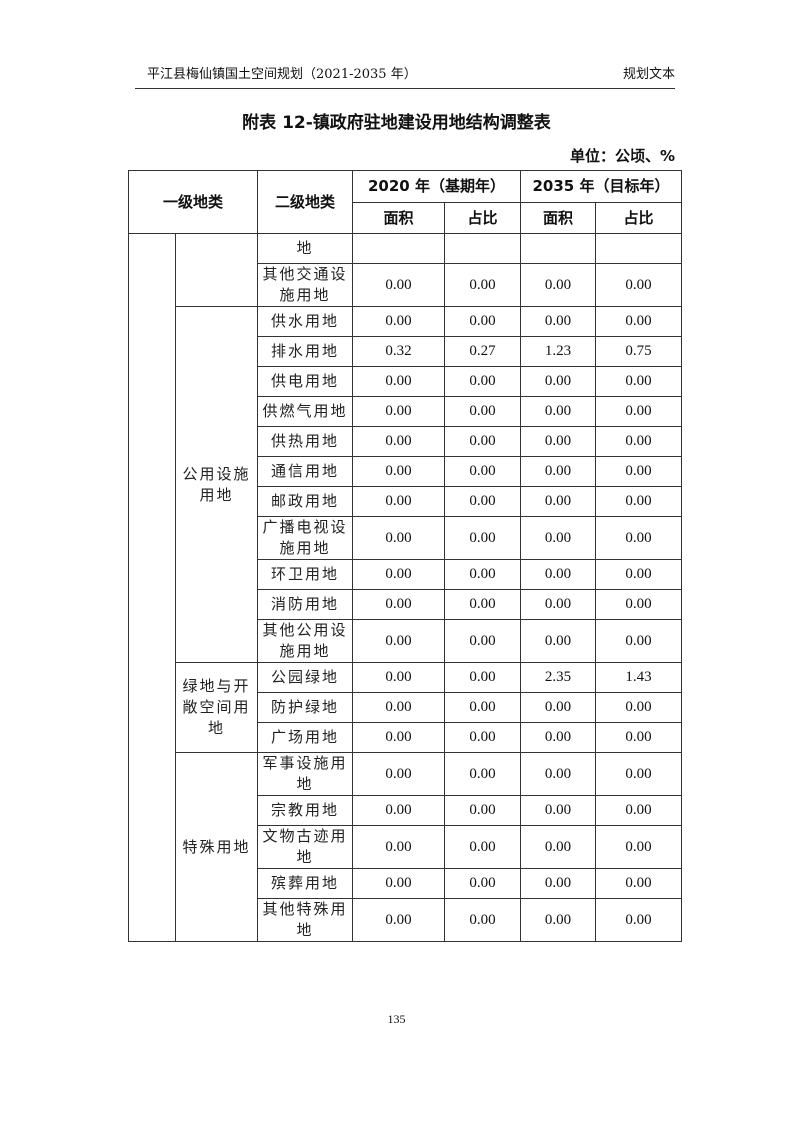  I want to click on area-2035, so click(558, 248).